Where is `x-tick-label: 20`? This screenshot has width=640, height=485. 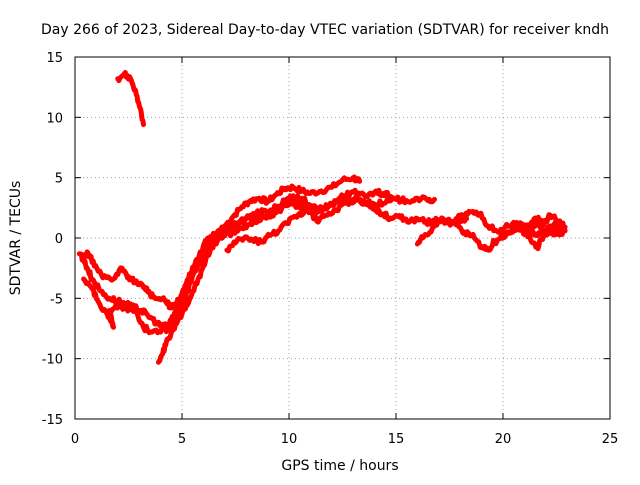 x-tick-label: 20 is located at coordinates (503, 439).